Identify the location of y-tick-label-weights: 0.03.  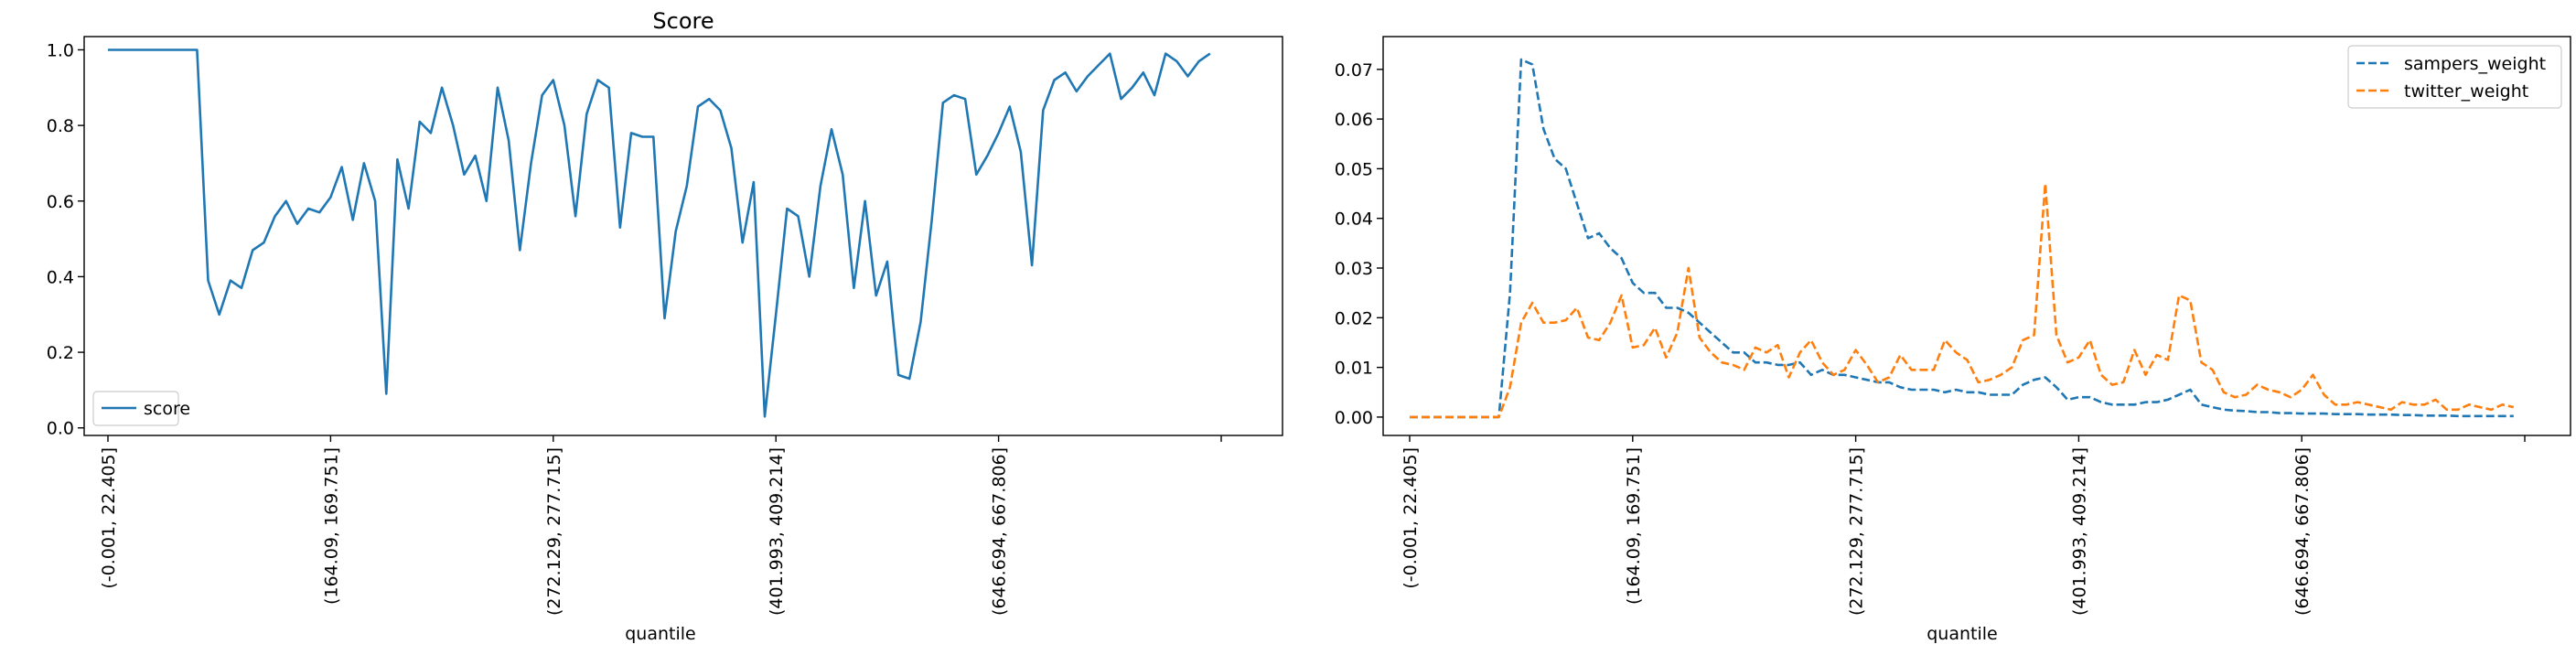
(1354, 269).